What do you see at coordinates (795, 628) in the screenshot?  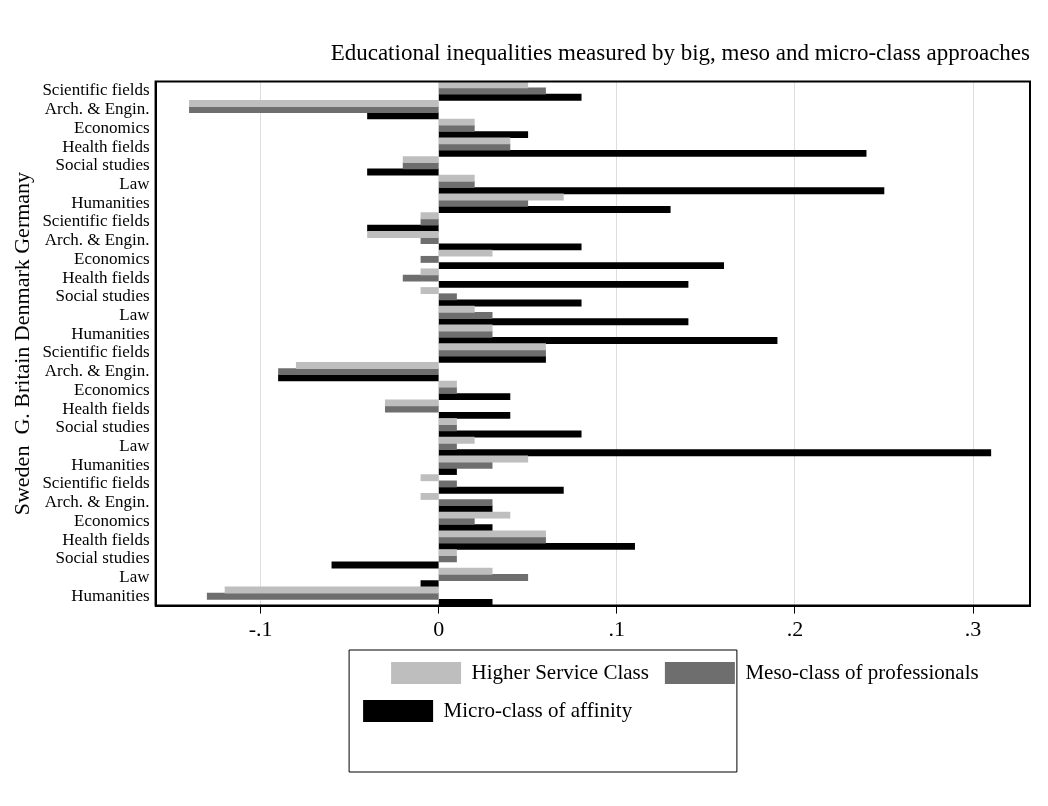 I see `x-tick-label: .2` at bounding box center [795, 628].